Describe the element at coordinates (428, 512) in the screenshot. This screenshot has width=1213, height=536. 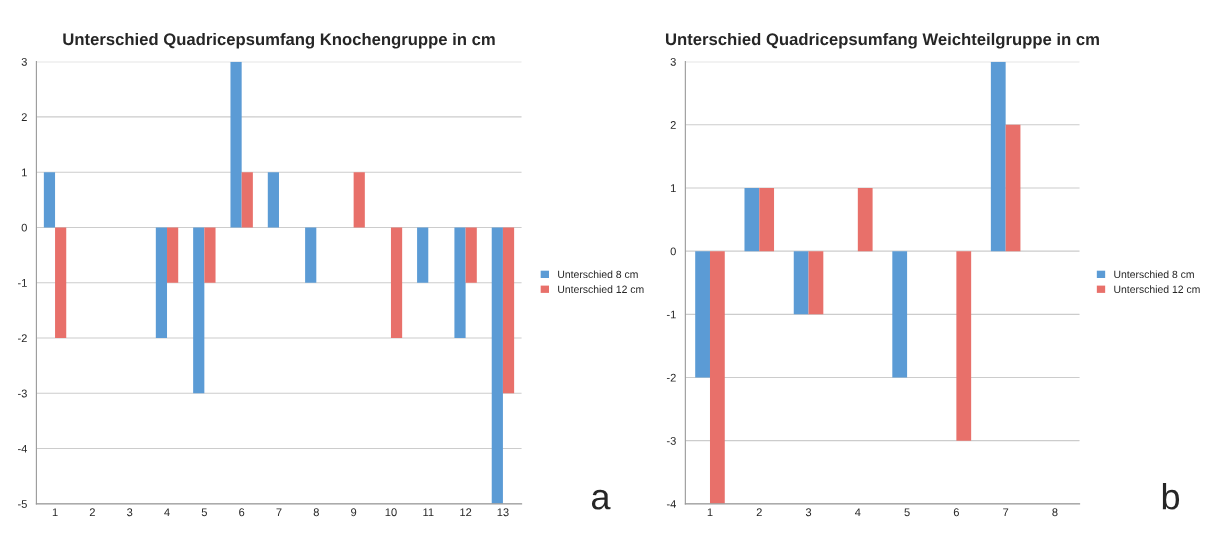
I see `x-tick-label: 11` at that location.